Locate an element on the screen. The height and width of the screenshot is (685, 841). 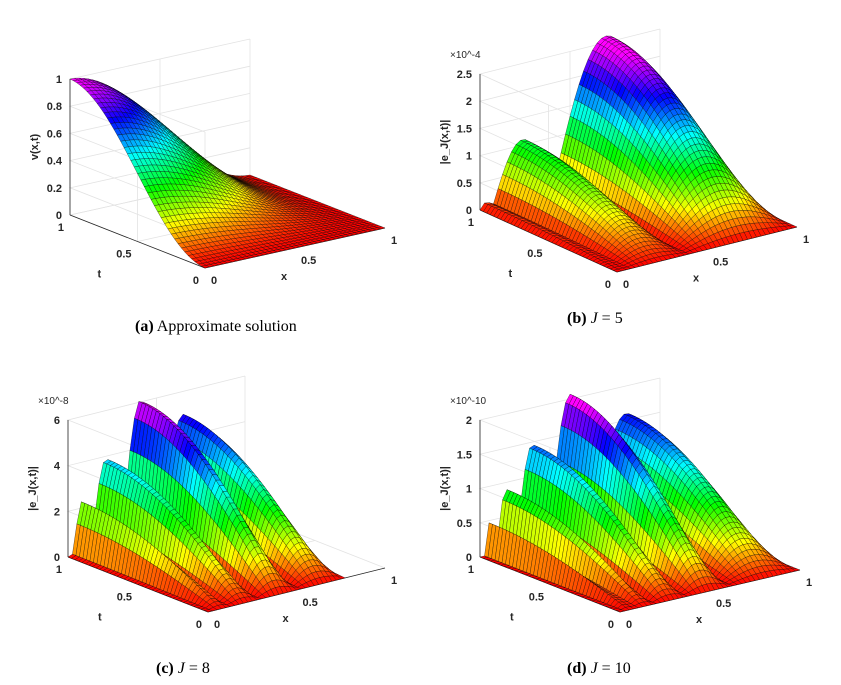
z-tick-label: 0.5 is located at coordinates (464, 184).